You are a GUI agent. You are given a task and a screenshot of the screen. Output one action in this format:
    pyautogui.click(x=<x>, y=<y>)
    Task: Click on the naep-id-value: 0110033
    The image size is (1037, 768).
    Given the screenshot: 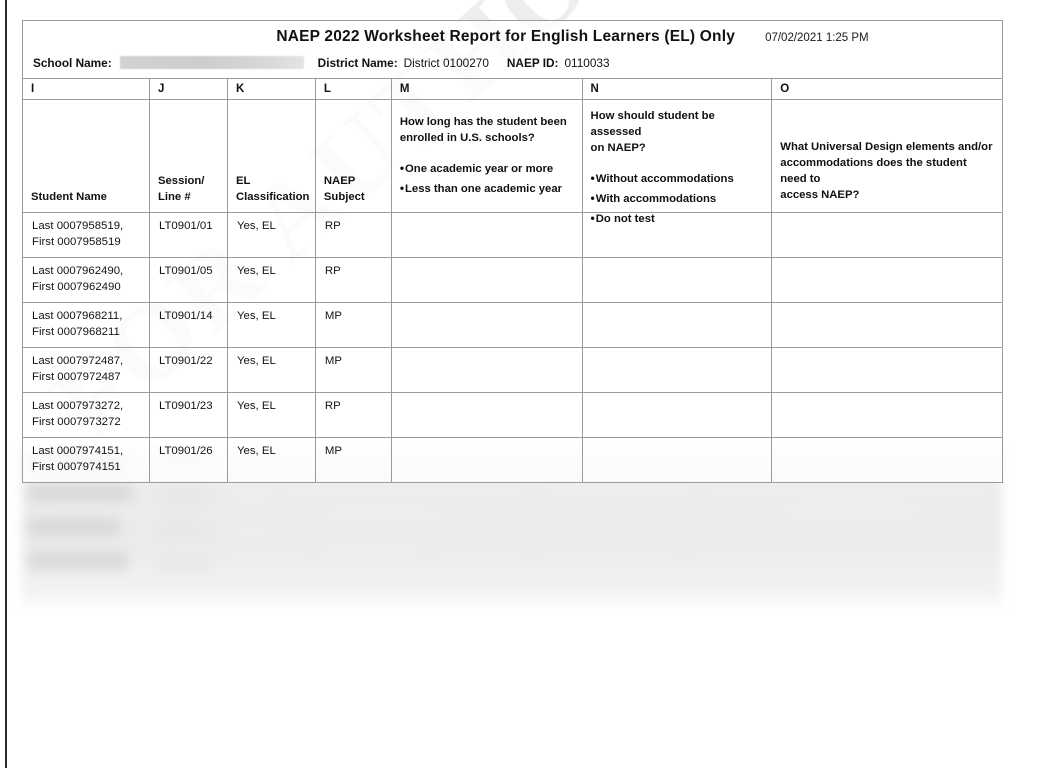 What is the action you would take?
    pyautogui.click(x=587, y=62)
    